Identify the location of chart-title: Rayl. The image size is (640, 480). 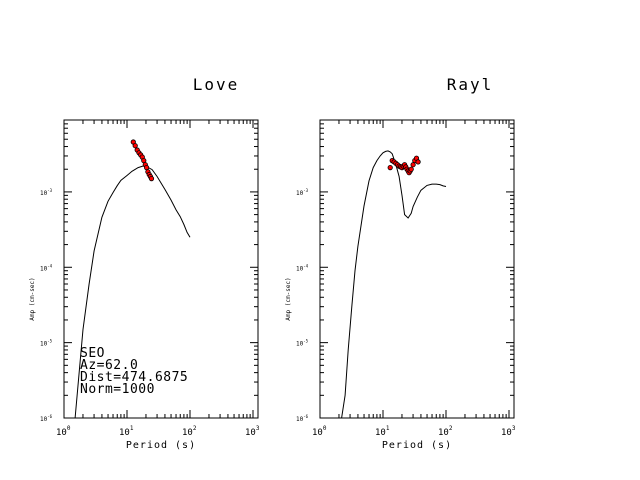
(470, 84).